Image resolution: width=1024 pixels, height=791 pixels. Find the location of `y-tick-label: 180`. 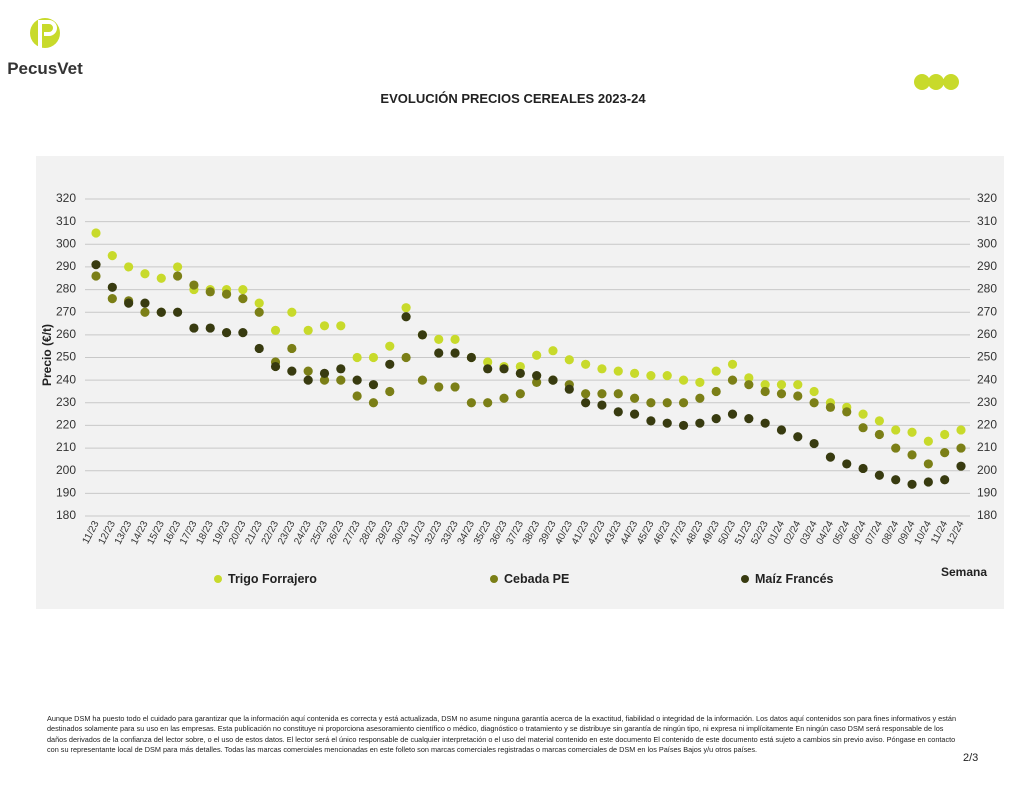

y-tick-label: 180 is located at coordinates (66, 515).